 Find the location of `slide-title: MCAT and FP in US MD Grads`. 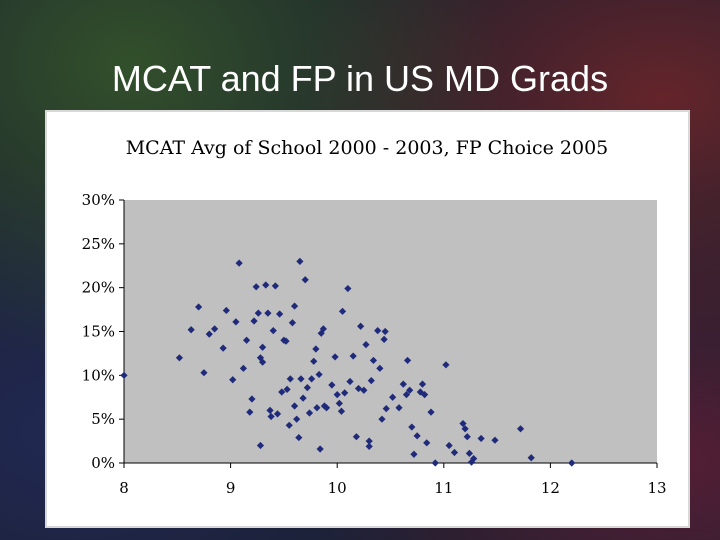

slide-title: MCAT and FP in US MD Grads is located at coordinates (360, 78).